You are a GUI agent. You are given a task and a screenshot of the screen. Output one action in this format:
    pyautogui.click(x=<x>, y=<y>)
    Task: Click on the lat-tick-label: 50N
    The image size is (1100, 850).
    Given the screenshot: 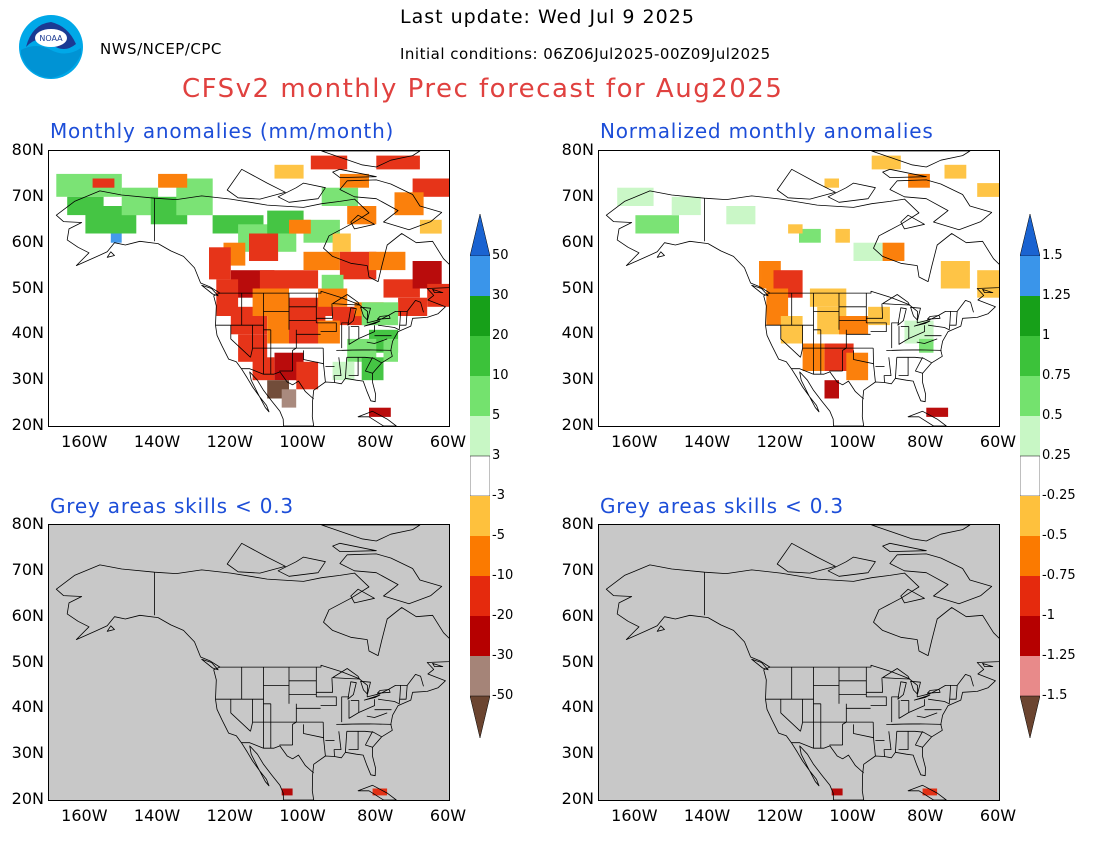 What is the action you would take?
    pyautogui.click(x=27, y=287)
    